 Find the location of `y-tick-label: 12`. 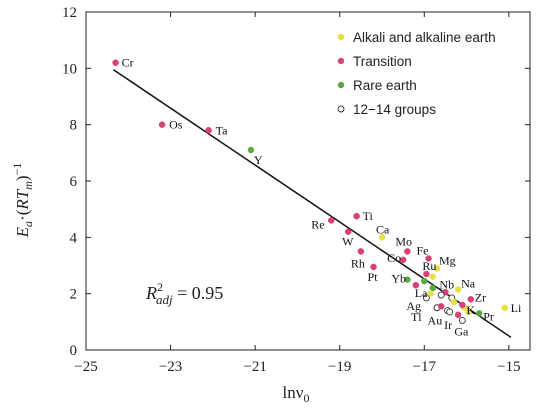

y-tick-label: 12 is located at coordinates (69, 13).